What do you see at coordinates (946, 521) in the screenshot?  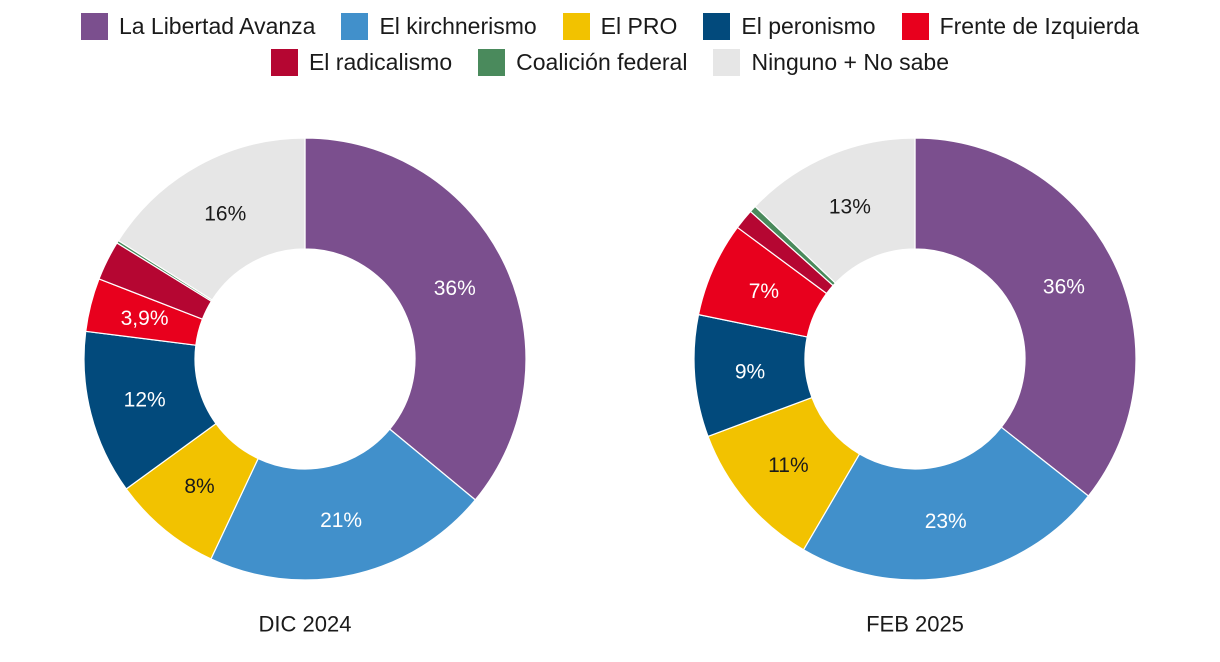 I see `slice-label-el-kirchnerismo: 23%` at bounding box center [946, 521].